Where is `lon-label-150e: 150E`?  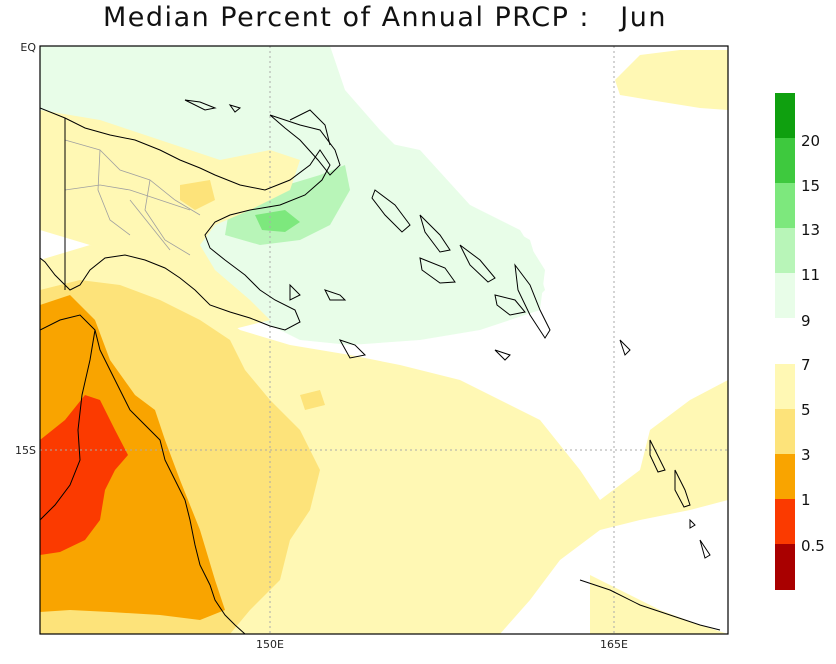 lon-label-150e: 150E is located at coordinates (270, 644).